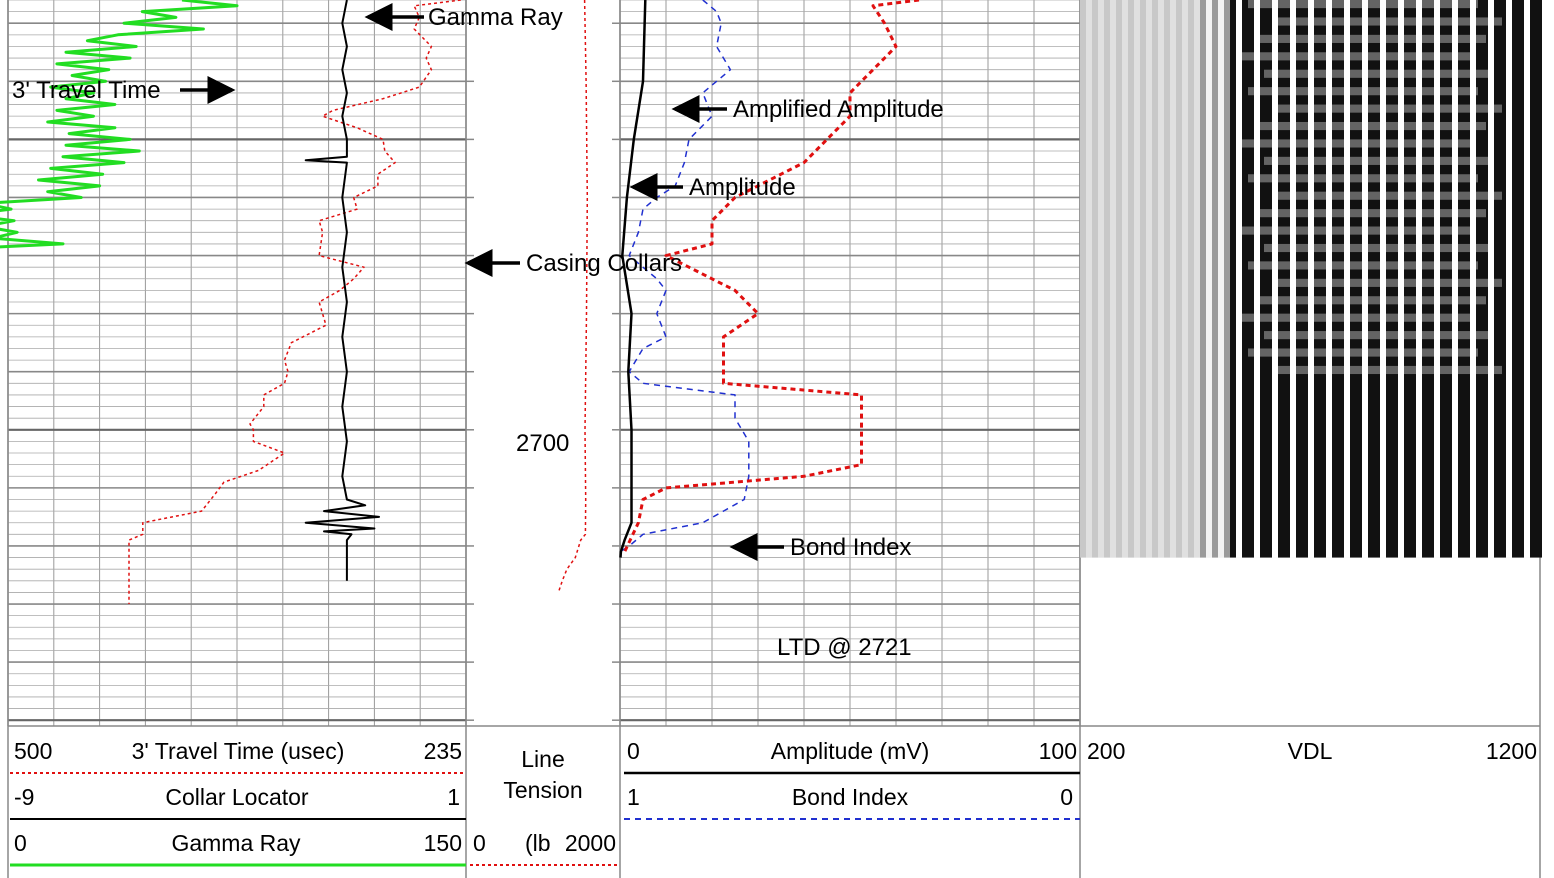 This screenshot has width=1554, height=878. I want to click on amp-max-label: 100, so click(1058, 751).